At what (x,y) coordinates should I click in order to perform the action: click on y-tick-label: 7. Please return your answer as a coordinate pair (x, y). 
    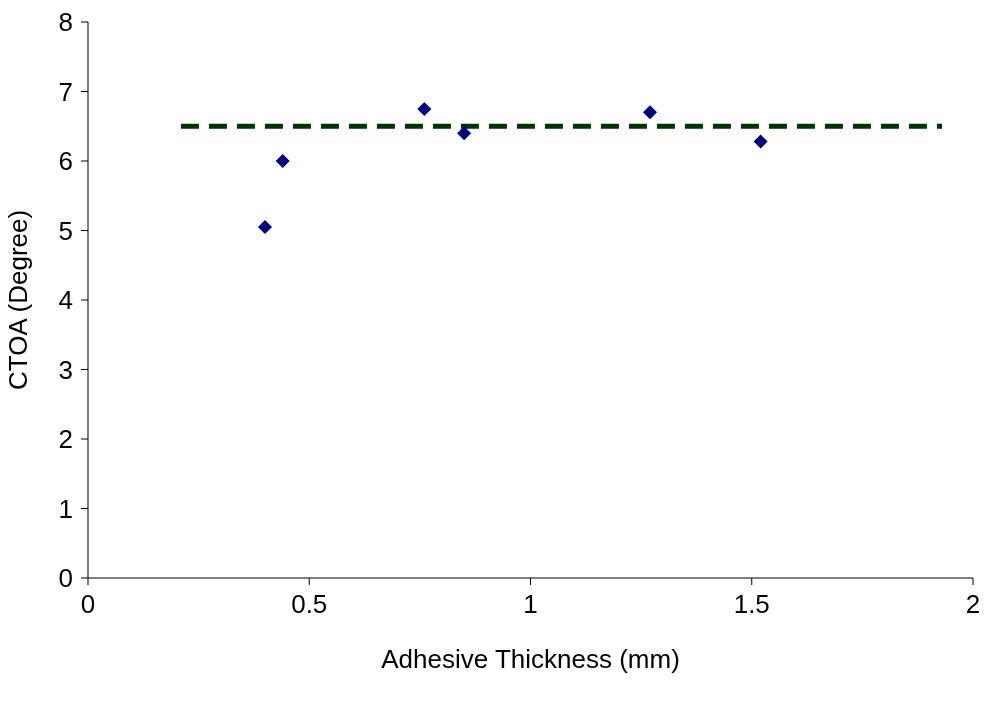
    Looking at the image, I should click on (65, 91).